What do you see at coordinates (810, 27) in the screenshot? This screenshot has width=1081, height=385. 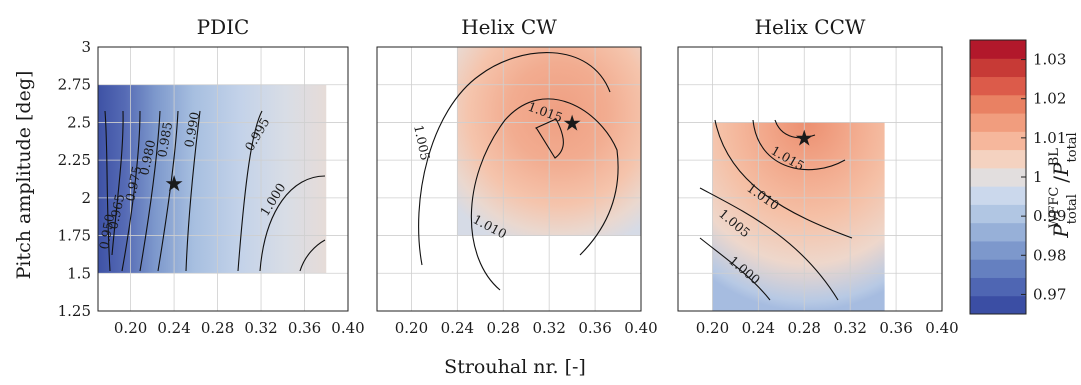 I see `helix-ccw-title: Helix CCW` at bounding box center [810, 27].